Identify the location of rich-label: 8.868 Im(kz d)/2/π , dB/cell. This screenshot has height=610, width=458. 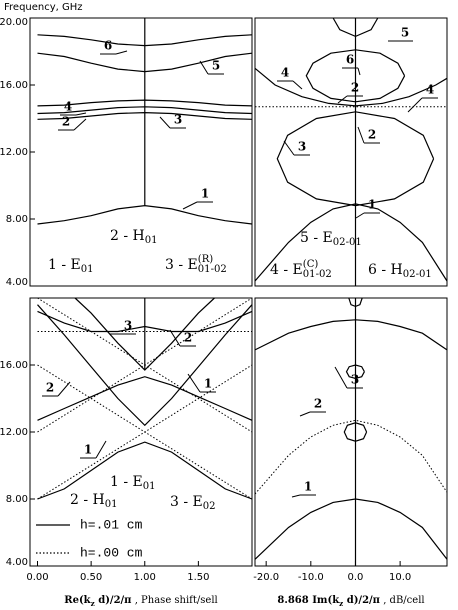
(350, 602).